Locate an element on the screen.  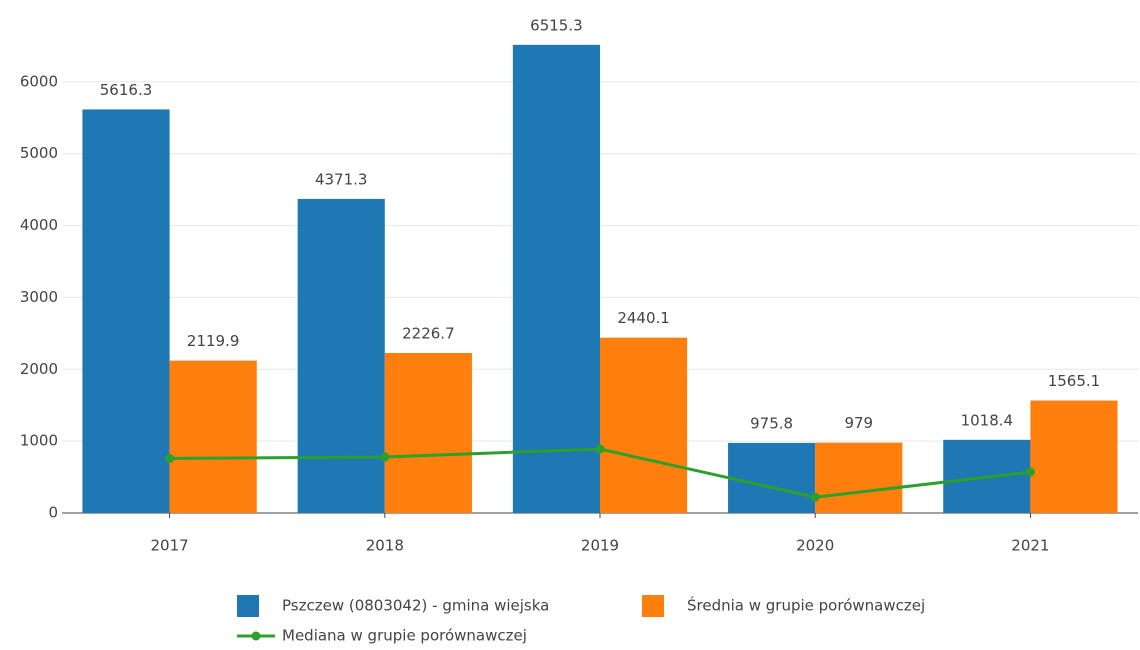
y-tick-label: 0 is located at coordinates (53, 513).